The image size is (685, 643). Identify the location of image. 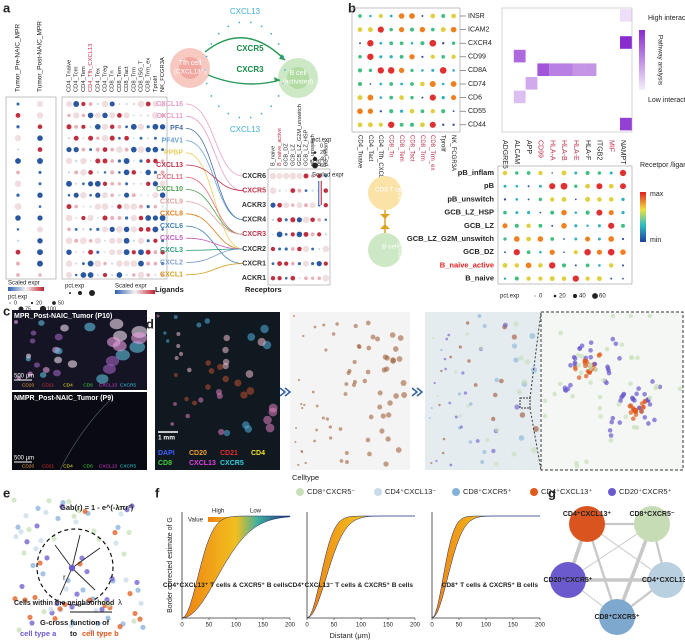
(612, 391).